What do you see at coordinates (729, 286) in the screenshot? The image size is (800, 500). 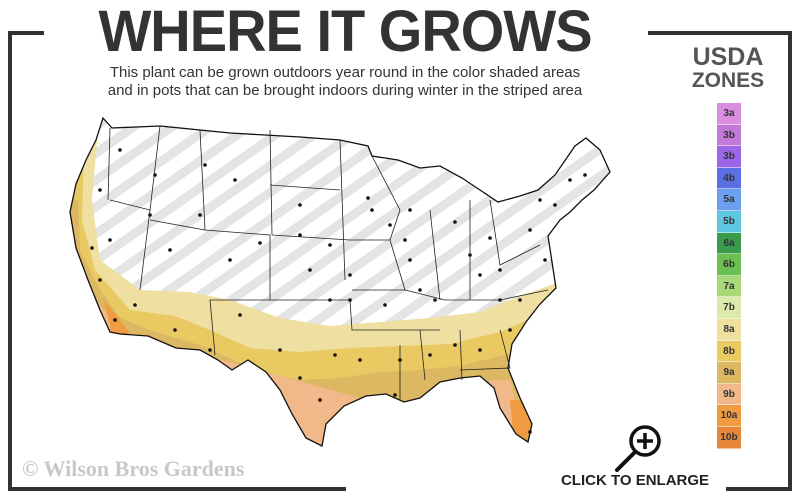 I see `zone-swatch-7a: 7a` at bounding box center [729, 286].